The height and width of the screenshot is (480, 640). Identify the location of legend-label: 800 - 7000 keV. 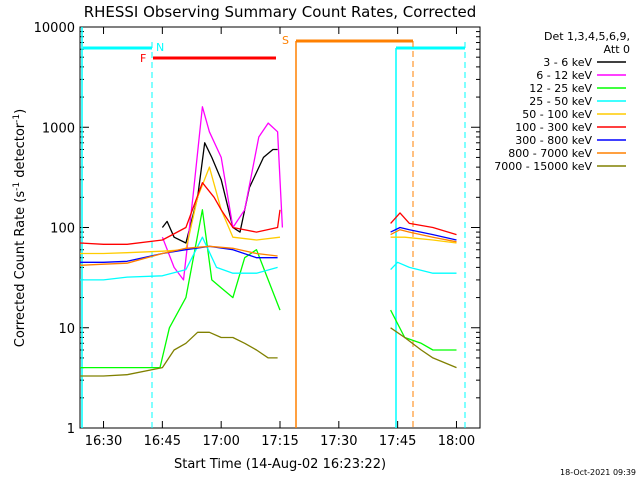
(550, 153).